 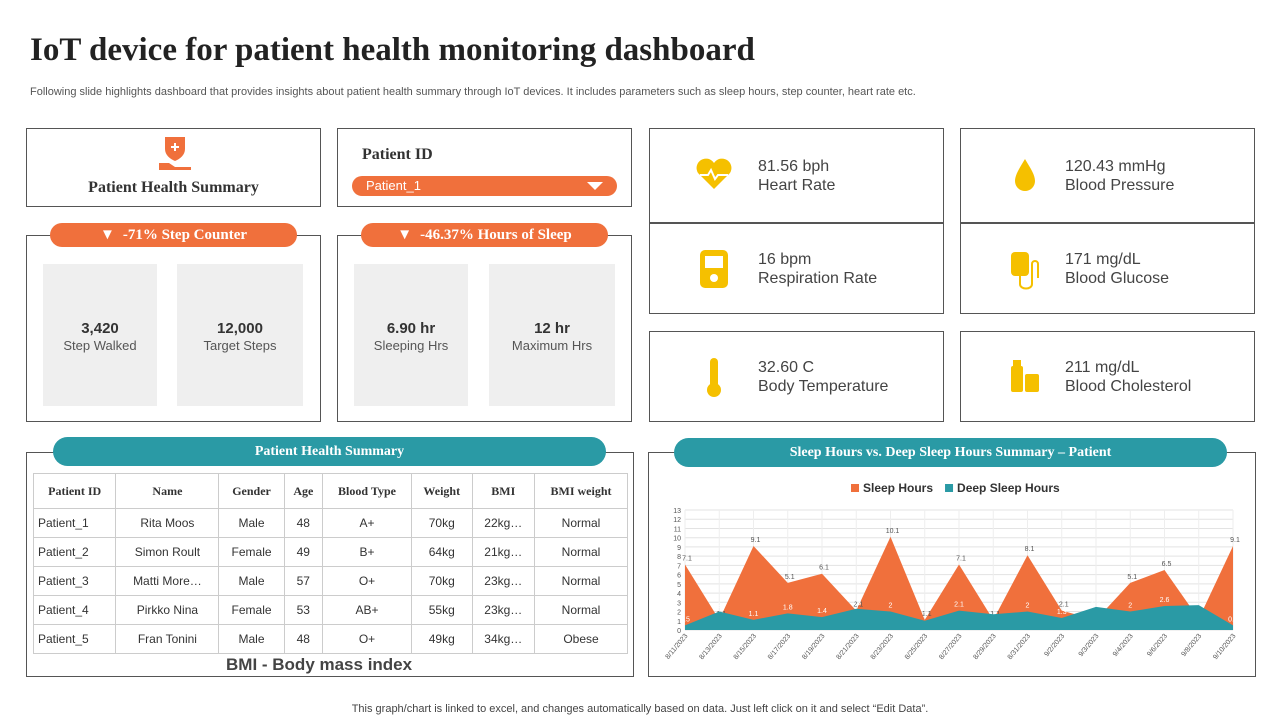 What do you see at coordinates (1117, 269) in the screenshot?
I see `metric-text: 171 mg/dL Blood Glucose` at bounding box center [1117, 269].